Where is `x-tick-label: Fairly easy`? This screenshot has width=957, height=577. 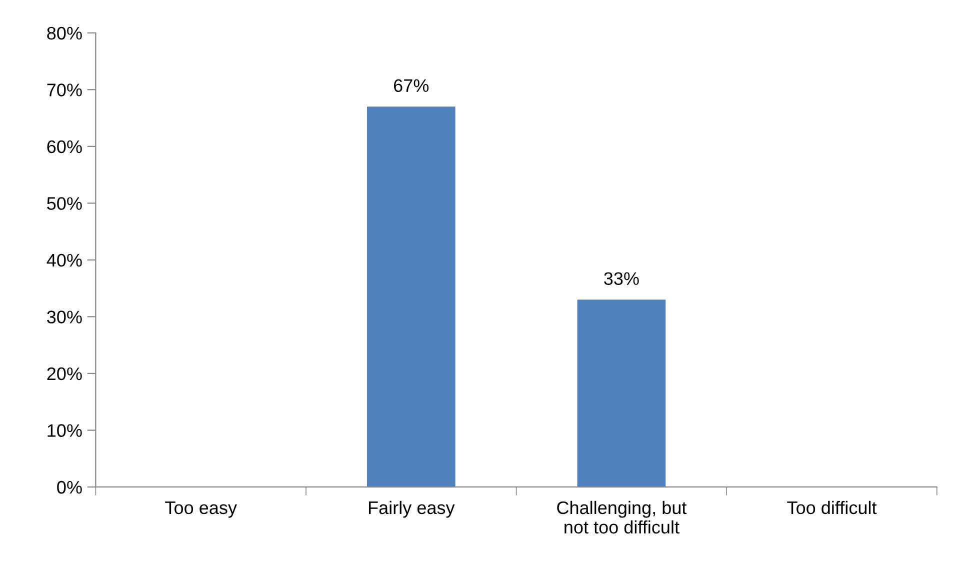 x-tick-label: Fairly easy is located at coordinates (411, 509).